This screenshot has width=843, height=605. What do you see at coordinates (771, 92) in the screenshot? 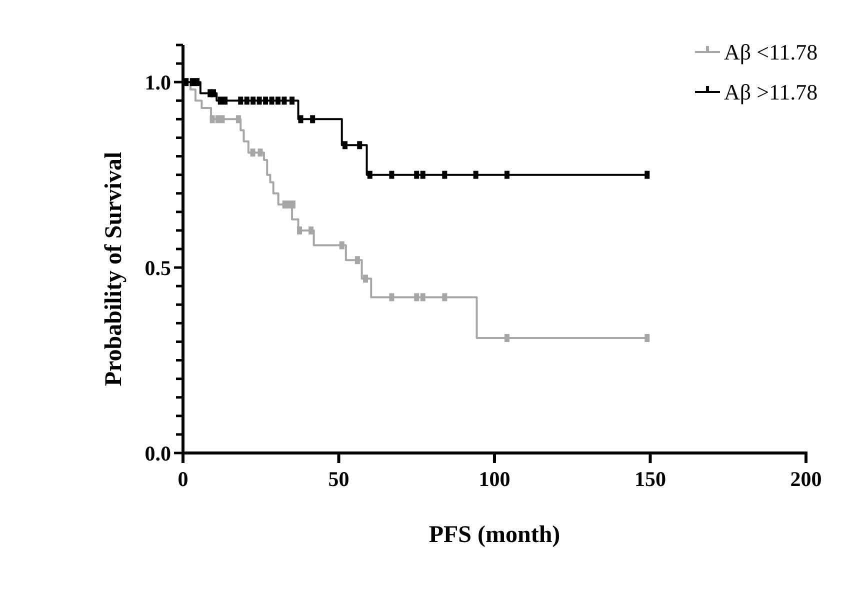
I see `legend-label: Aβ >11.78` at bounding box center [771, 92].